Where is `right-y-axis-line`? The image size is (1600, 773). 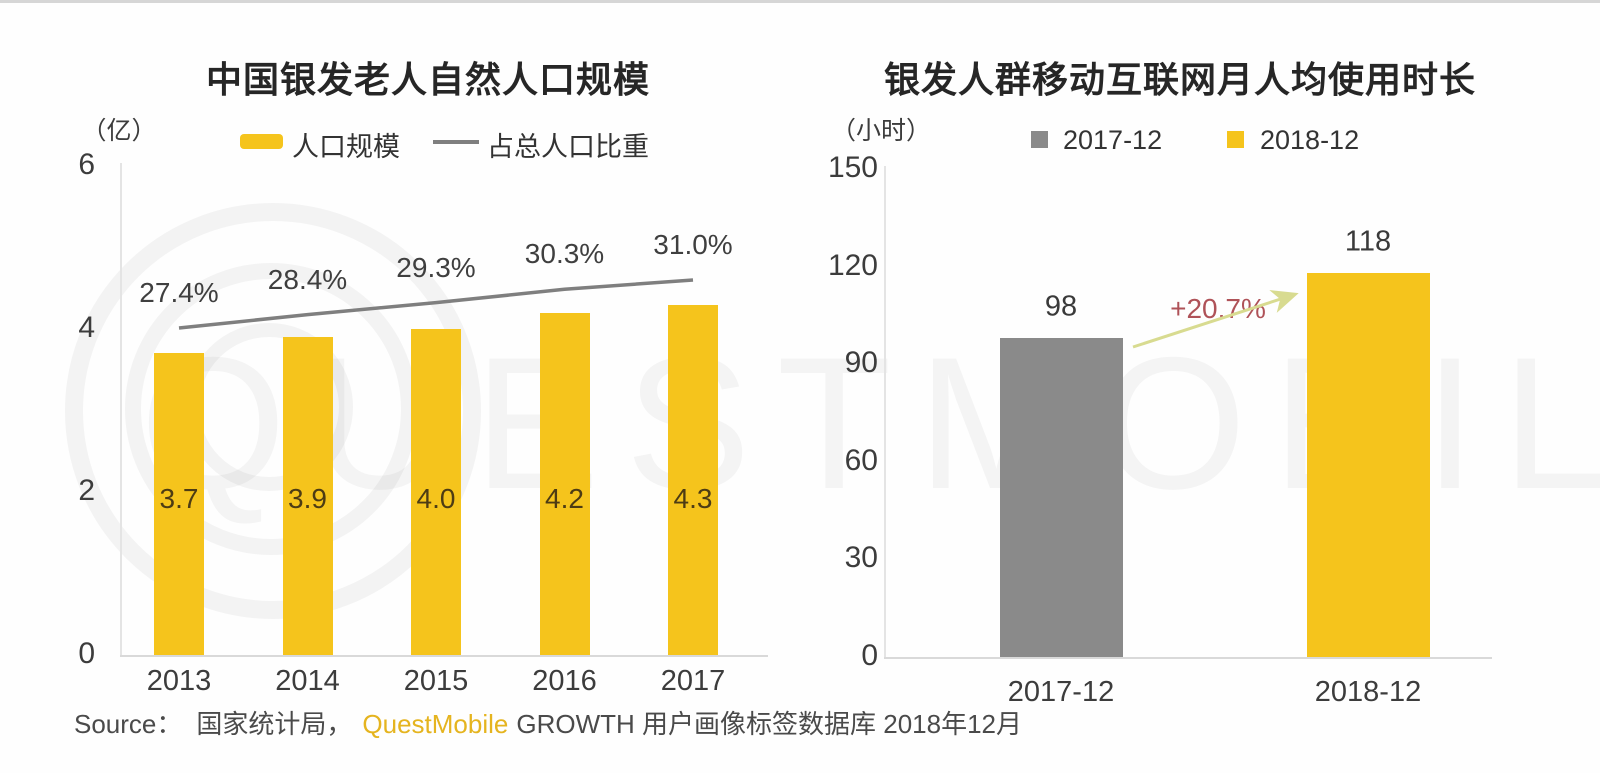 right-y-axis-line is located at coordinates (885, 411).